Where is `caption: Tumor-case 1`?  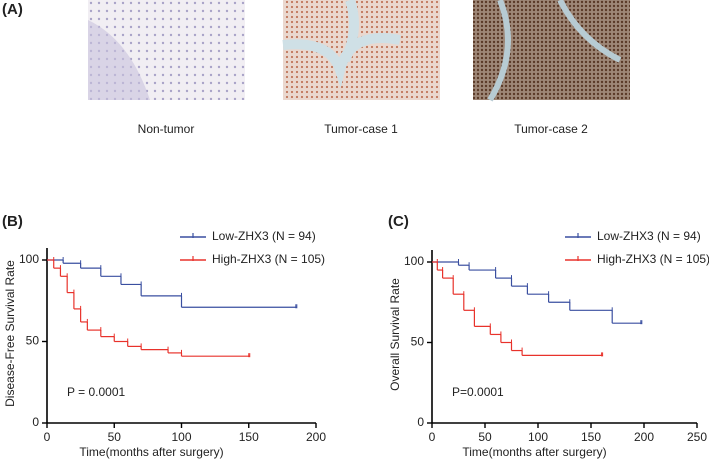
caption: Tumor-case 1 is located at coordinates (361, 129).